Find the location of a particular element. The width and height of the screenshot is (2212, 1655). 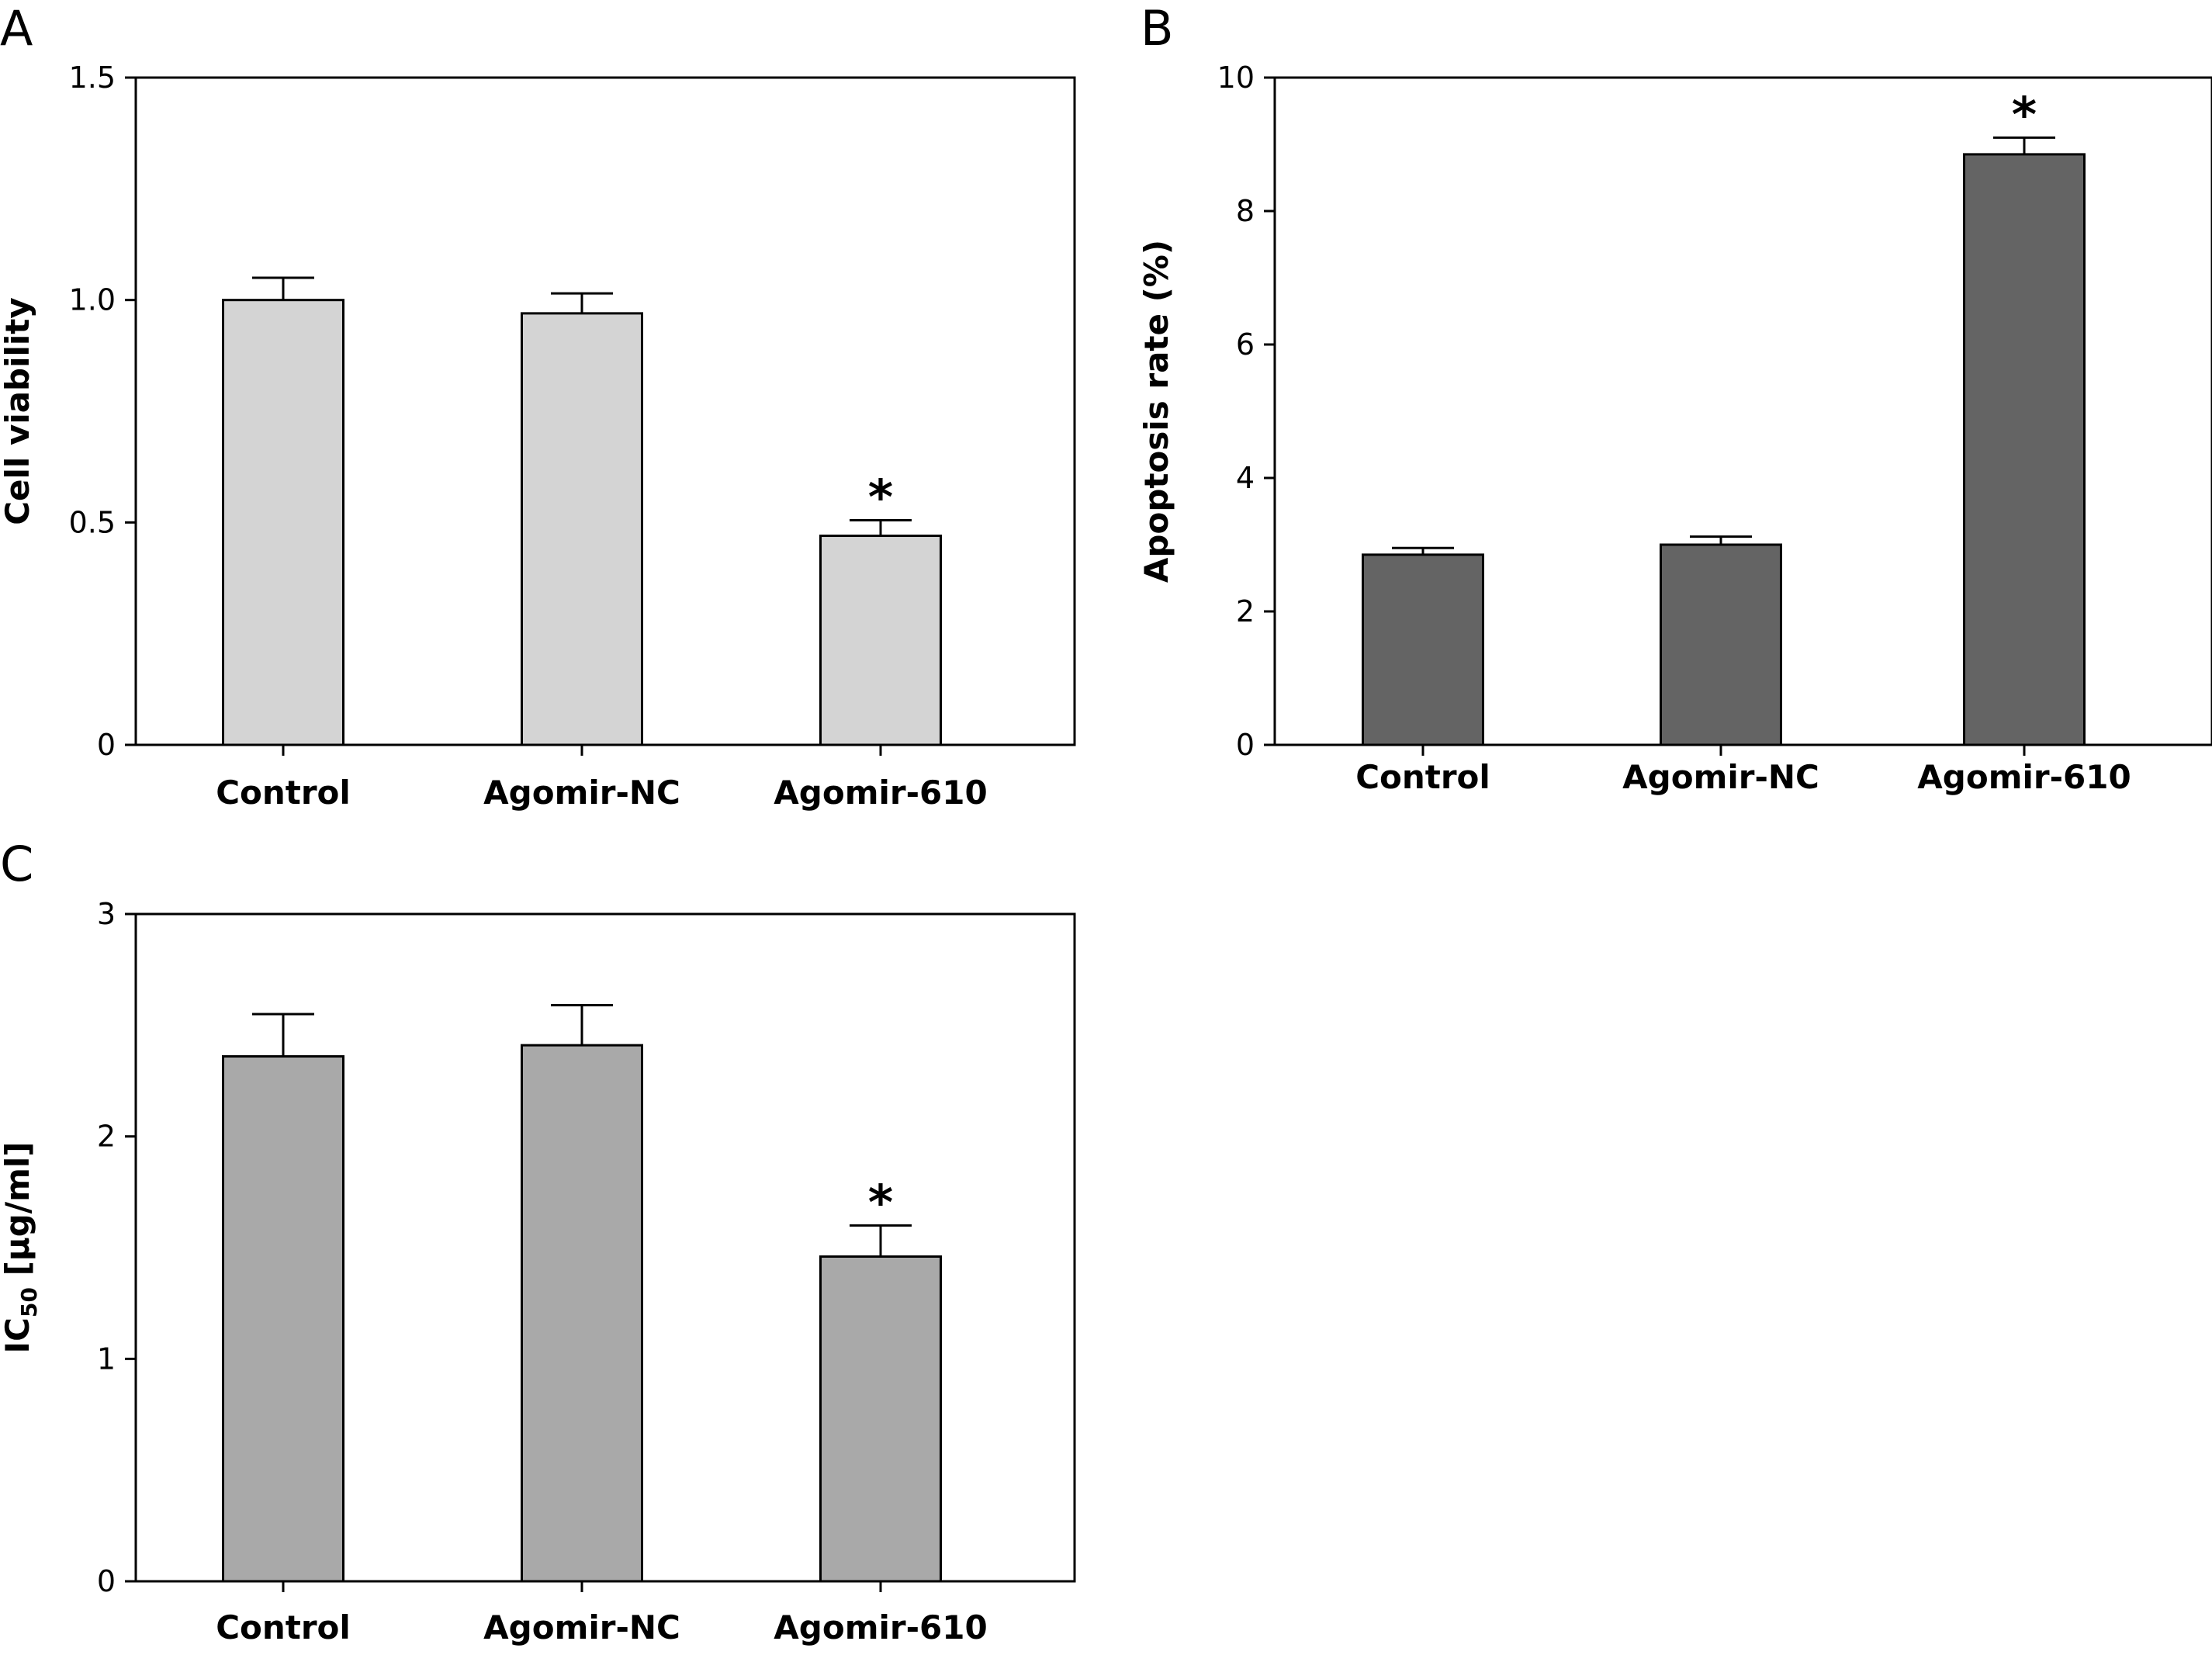

y-tick-label-c: 0 is located at coordinates (106, 1581).